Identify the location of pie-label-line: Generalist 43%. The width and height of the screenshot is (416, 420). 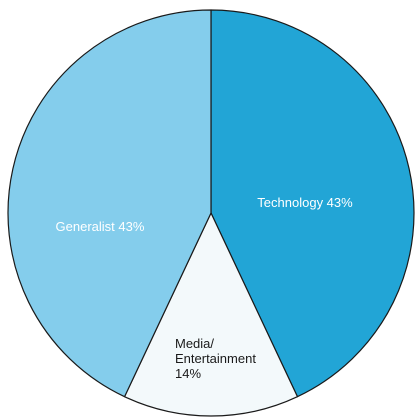
(100, 226).